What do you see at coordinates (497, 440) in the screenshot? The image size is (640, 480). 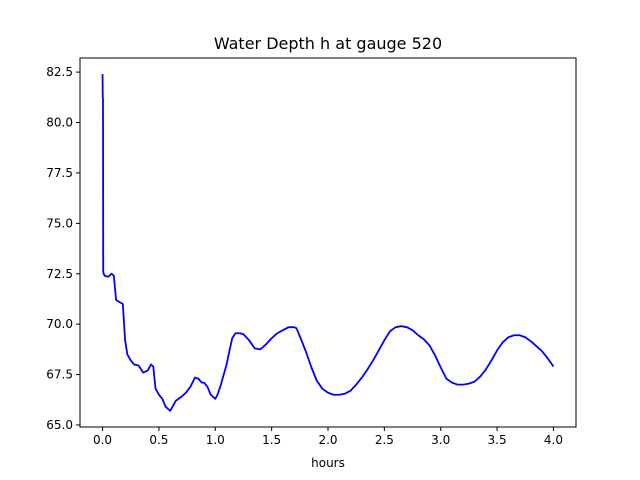 I see `x-tick-label: 3.5` at bounding box center [497, 440].